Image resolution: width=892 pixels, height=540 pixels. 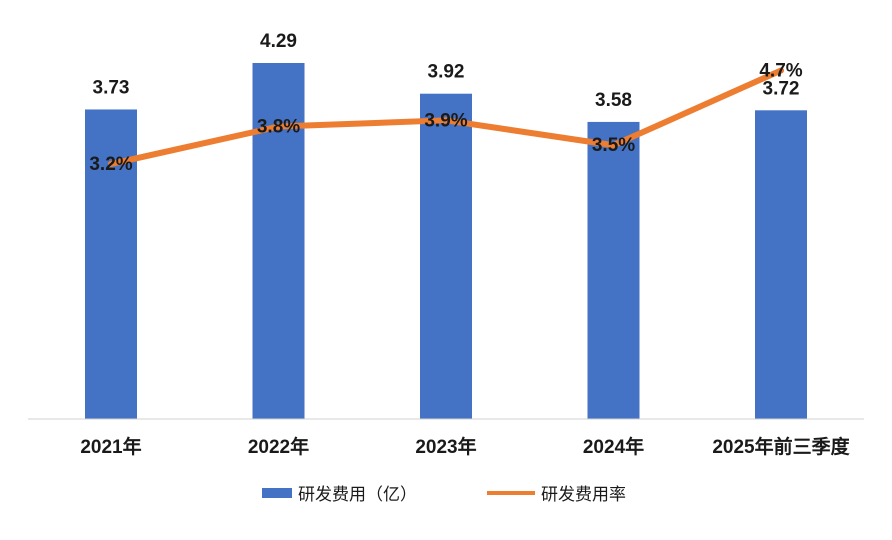 I want to click on rate-value-label-0: 3.2%, so click(x=110, y=164).